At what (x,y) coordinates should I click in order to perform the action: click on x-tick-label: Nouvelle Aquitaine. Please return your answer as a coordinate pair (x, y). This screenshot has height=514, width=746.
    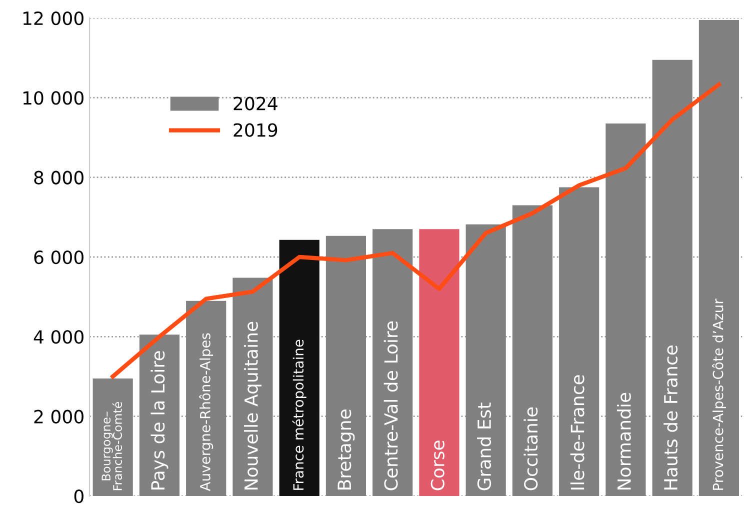
    Looking at the image, I should click on (253, 406).